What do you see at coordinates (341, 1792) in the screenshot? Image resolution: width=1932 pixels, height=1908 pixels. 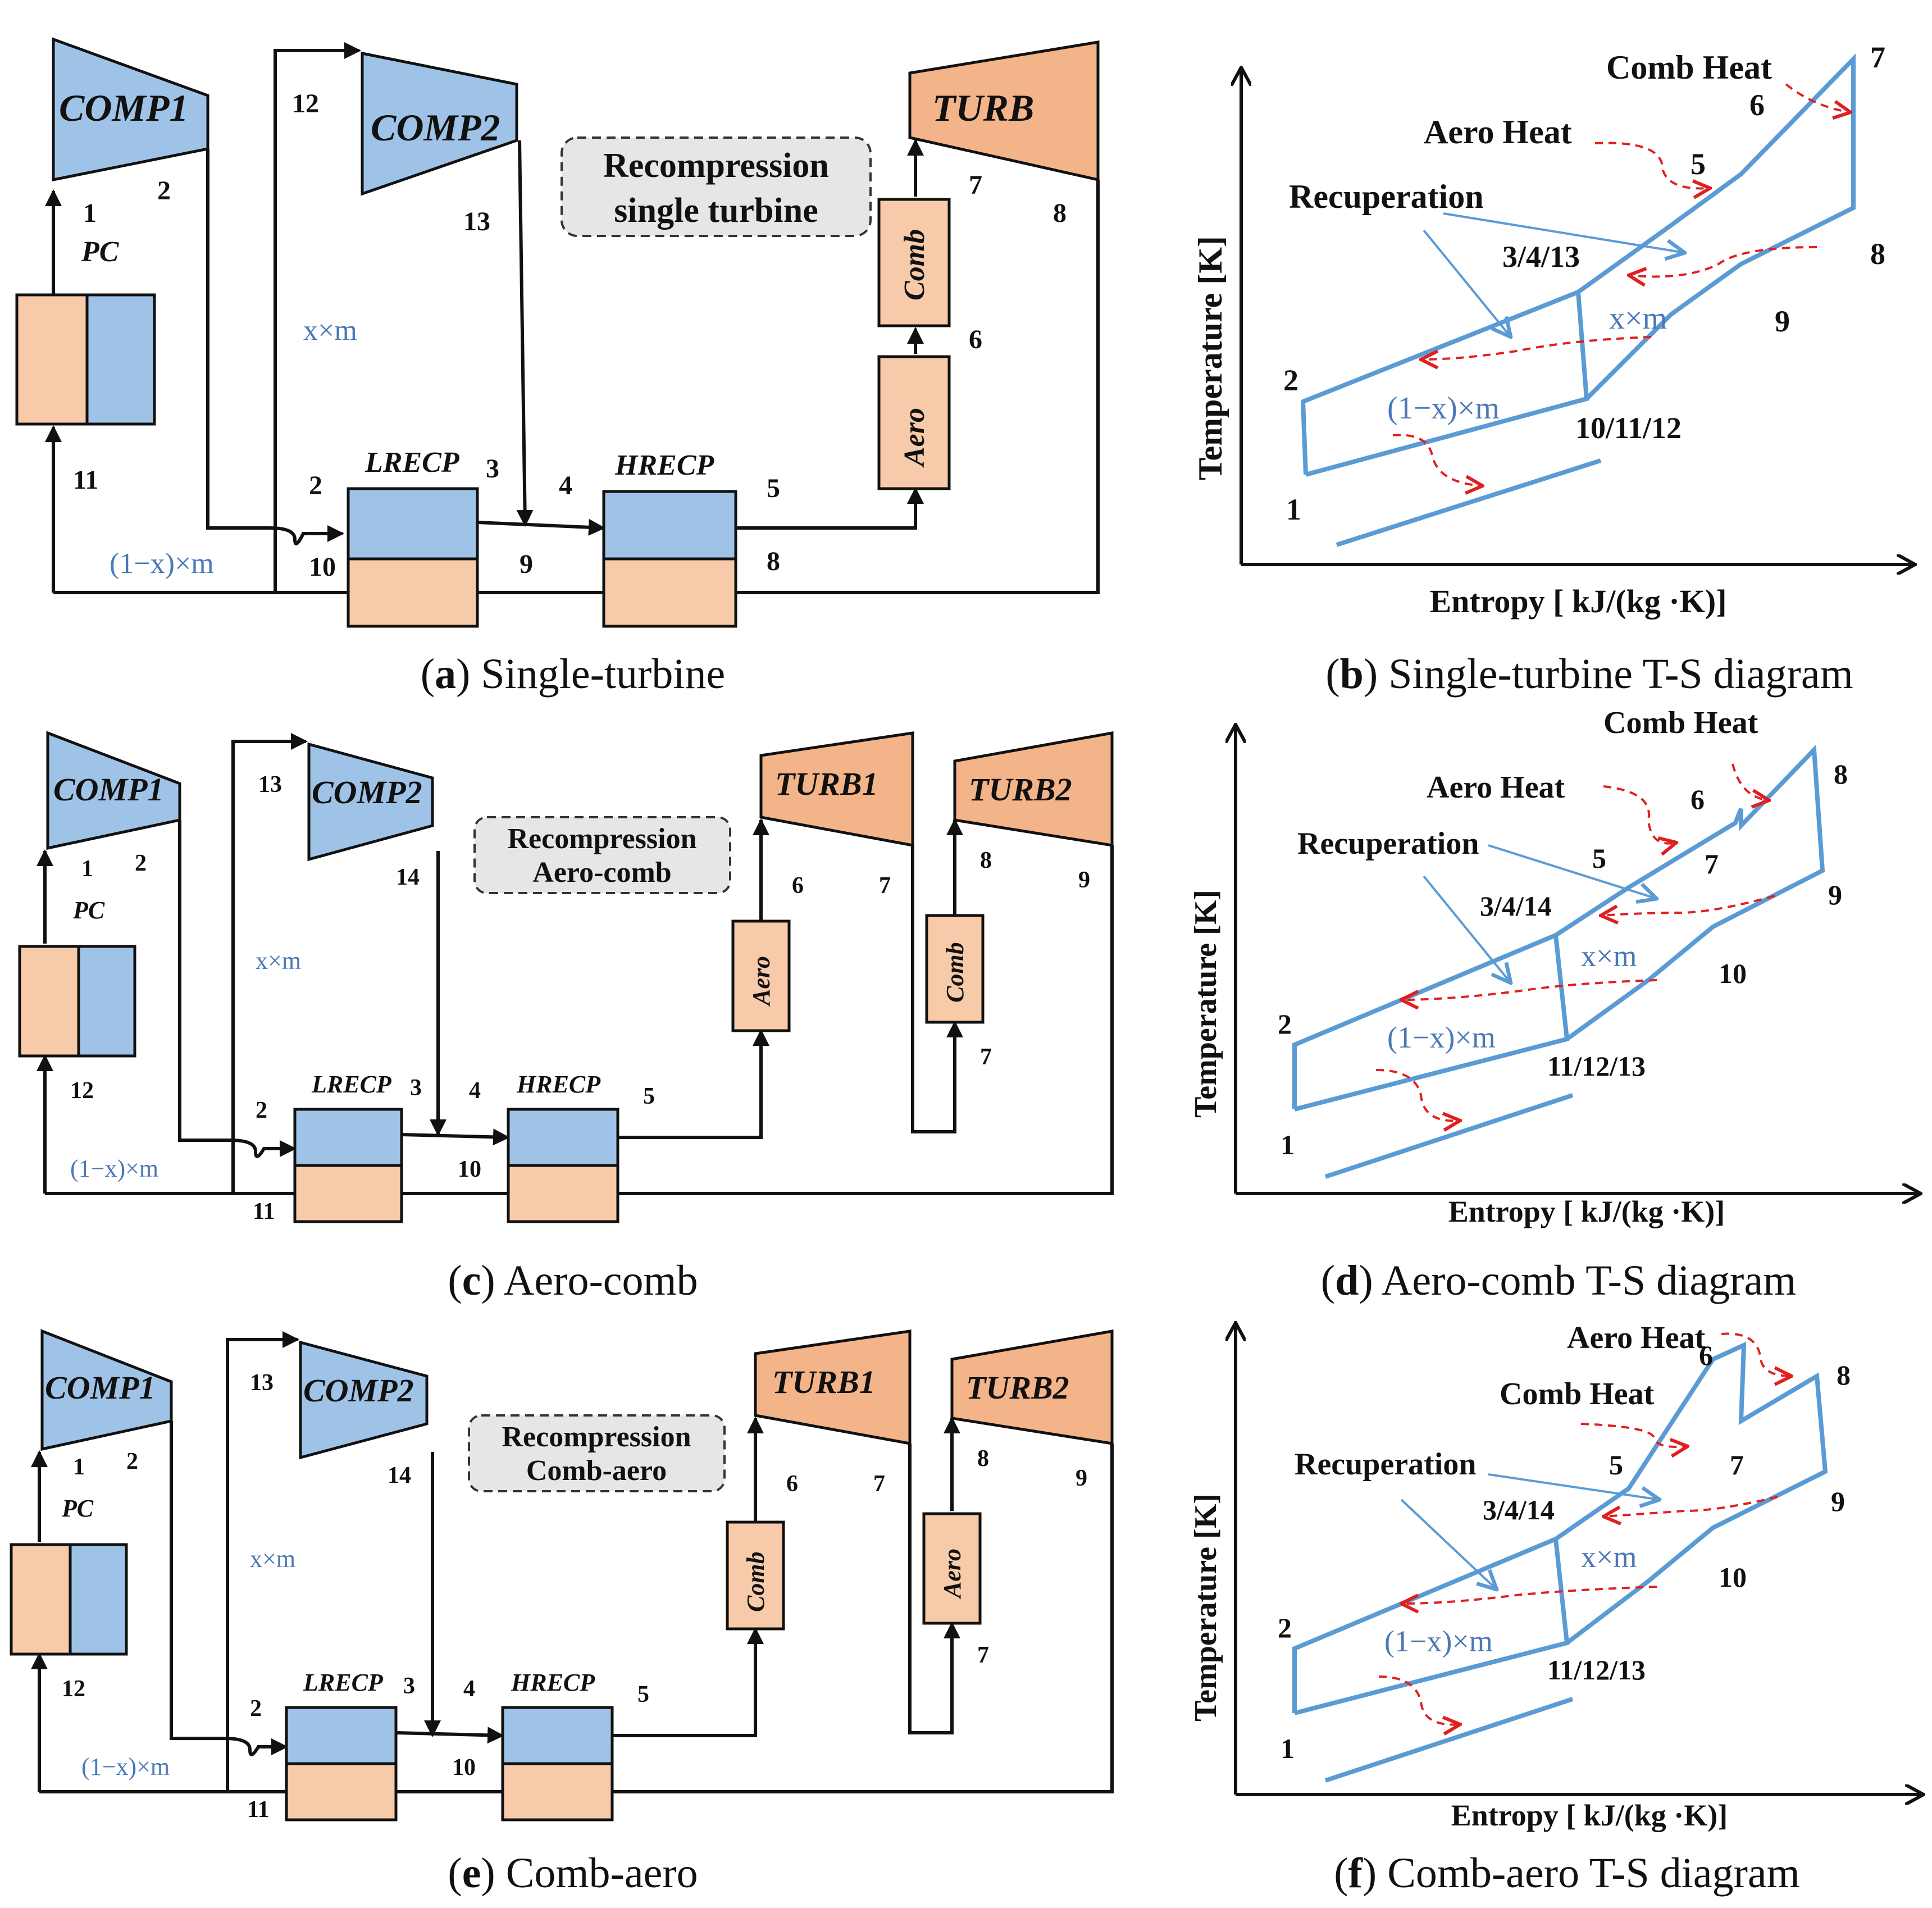 I see `lrecp-hot` at bounding box center [341, 1792].